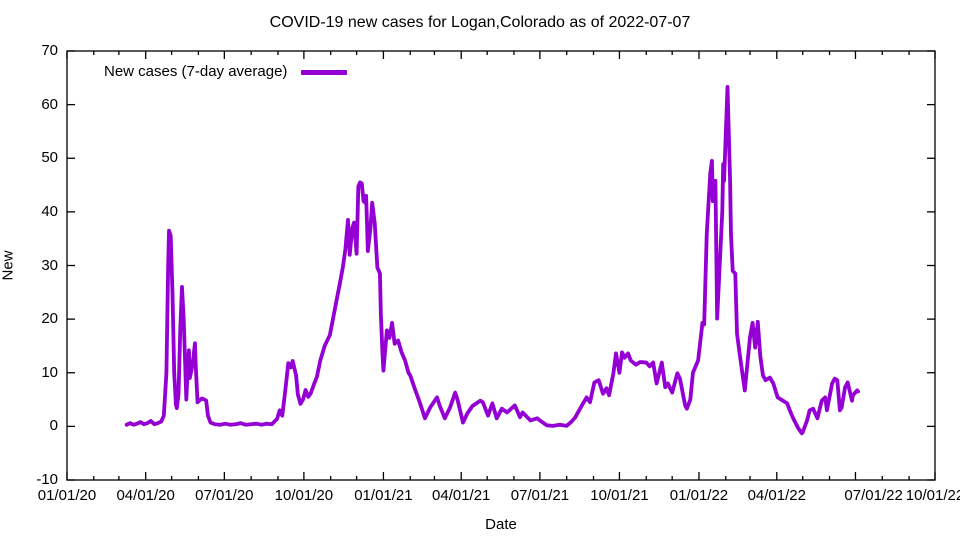 This screenshot has width=960, height=540. What do you see at coordinates (776, 495) in the screenshot?
I see `x-tick-label: 04/01/22` at bounding box center [776, 495].